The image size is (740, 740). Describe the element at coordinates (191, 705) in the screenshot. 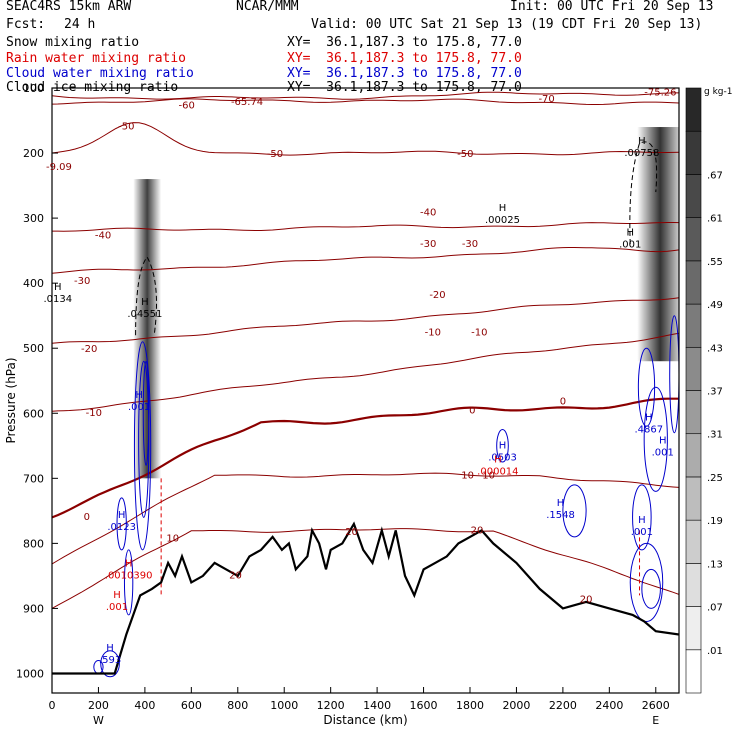

I see `x-tick-label: 600` at that location.